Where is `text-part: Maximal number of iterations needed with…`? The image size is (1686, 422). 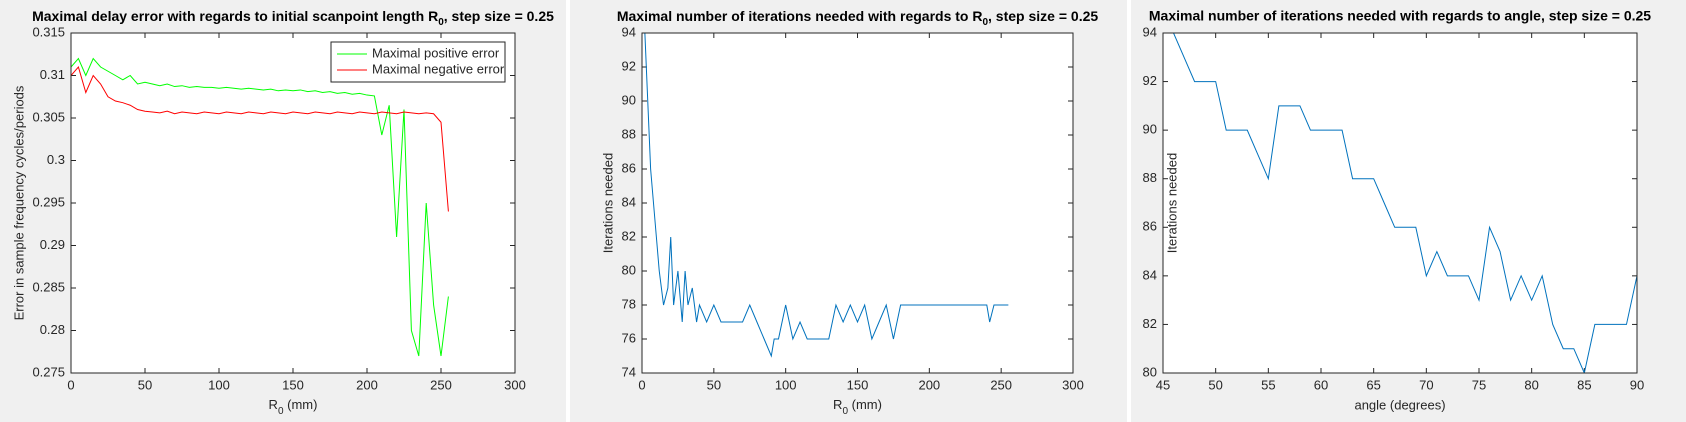 text-part: Maximal number of iterations needed with… is located at coordinates (800, 16).